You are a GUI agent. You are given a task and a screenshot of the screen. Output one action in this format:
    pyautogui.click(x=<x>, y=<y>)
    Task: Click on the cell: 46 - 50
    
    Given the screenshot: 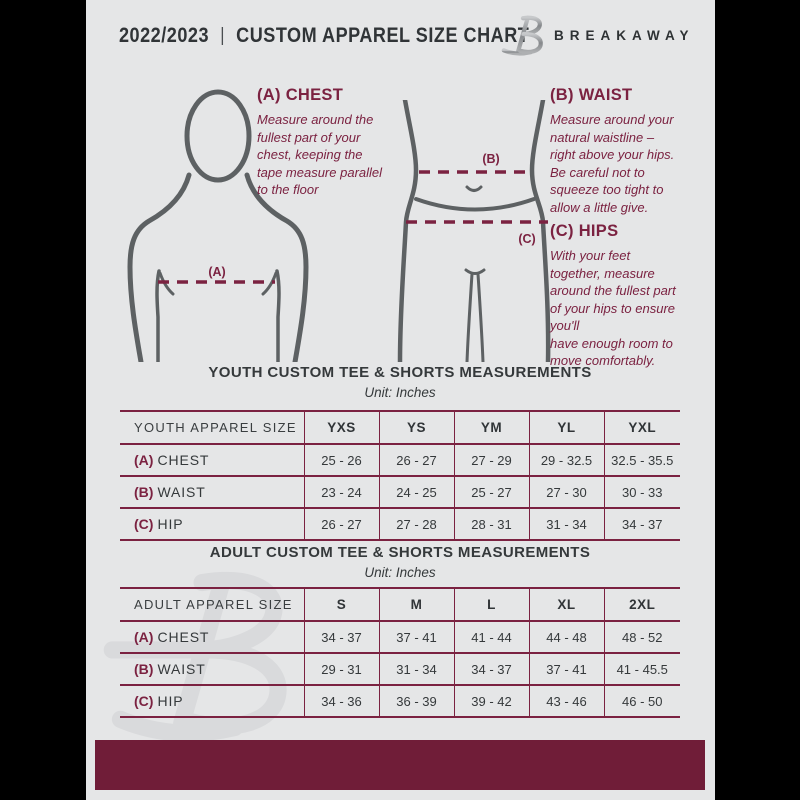 What is the action you would take?
    pyautogui.click(x=641, y=701)
    